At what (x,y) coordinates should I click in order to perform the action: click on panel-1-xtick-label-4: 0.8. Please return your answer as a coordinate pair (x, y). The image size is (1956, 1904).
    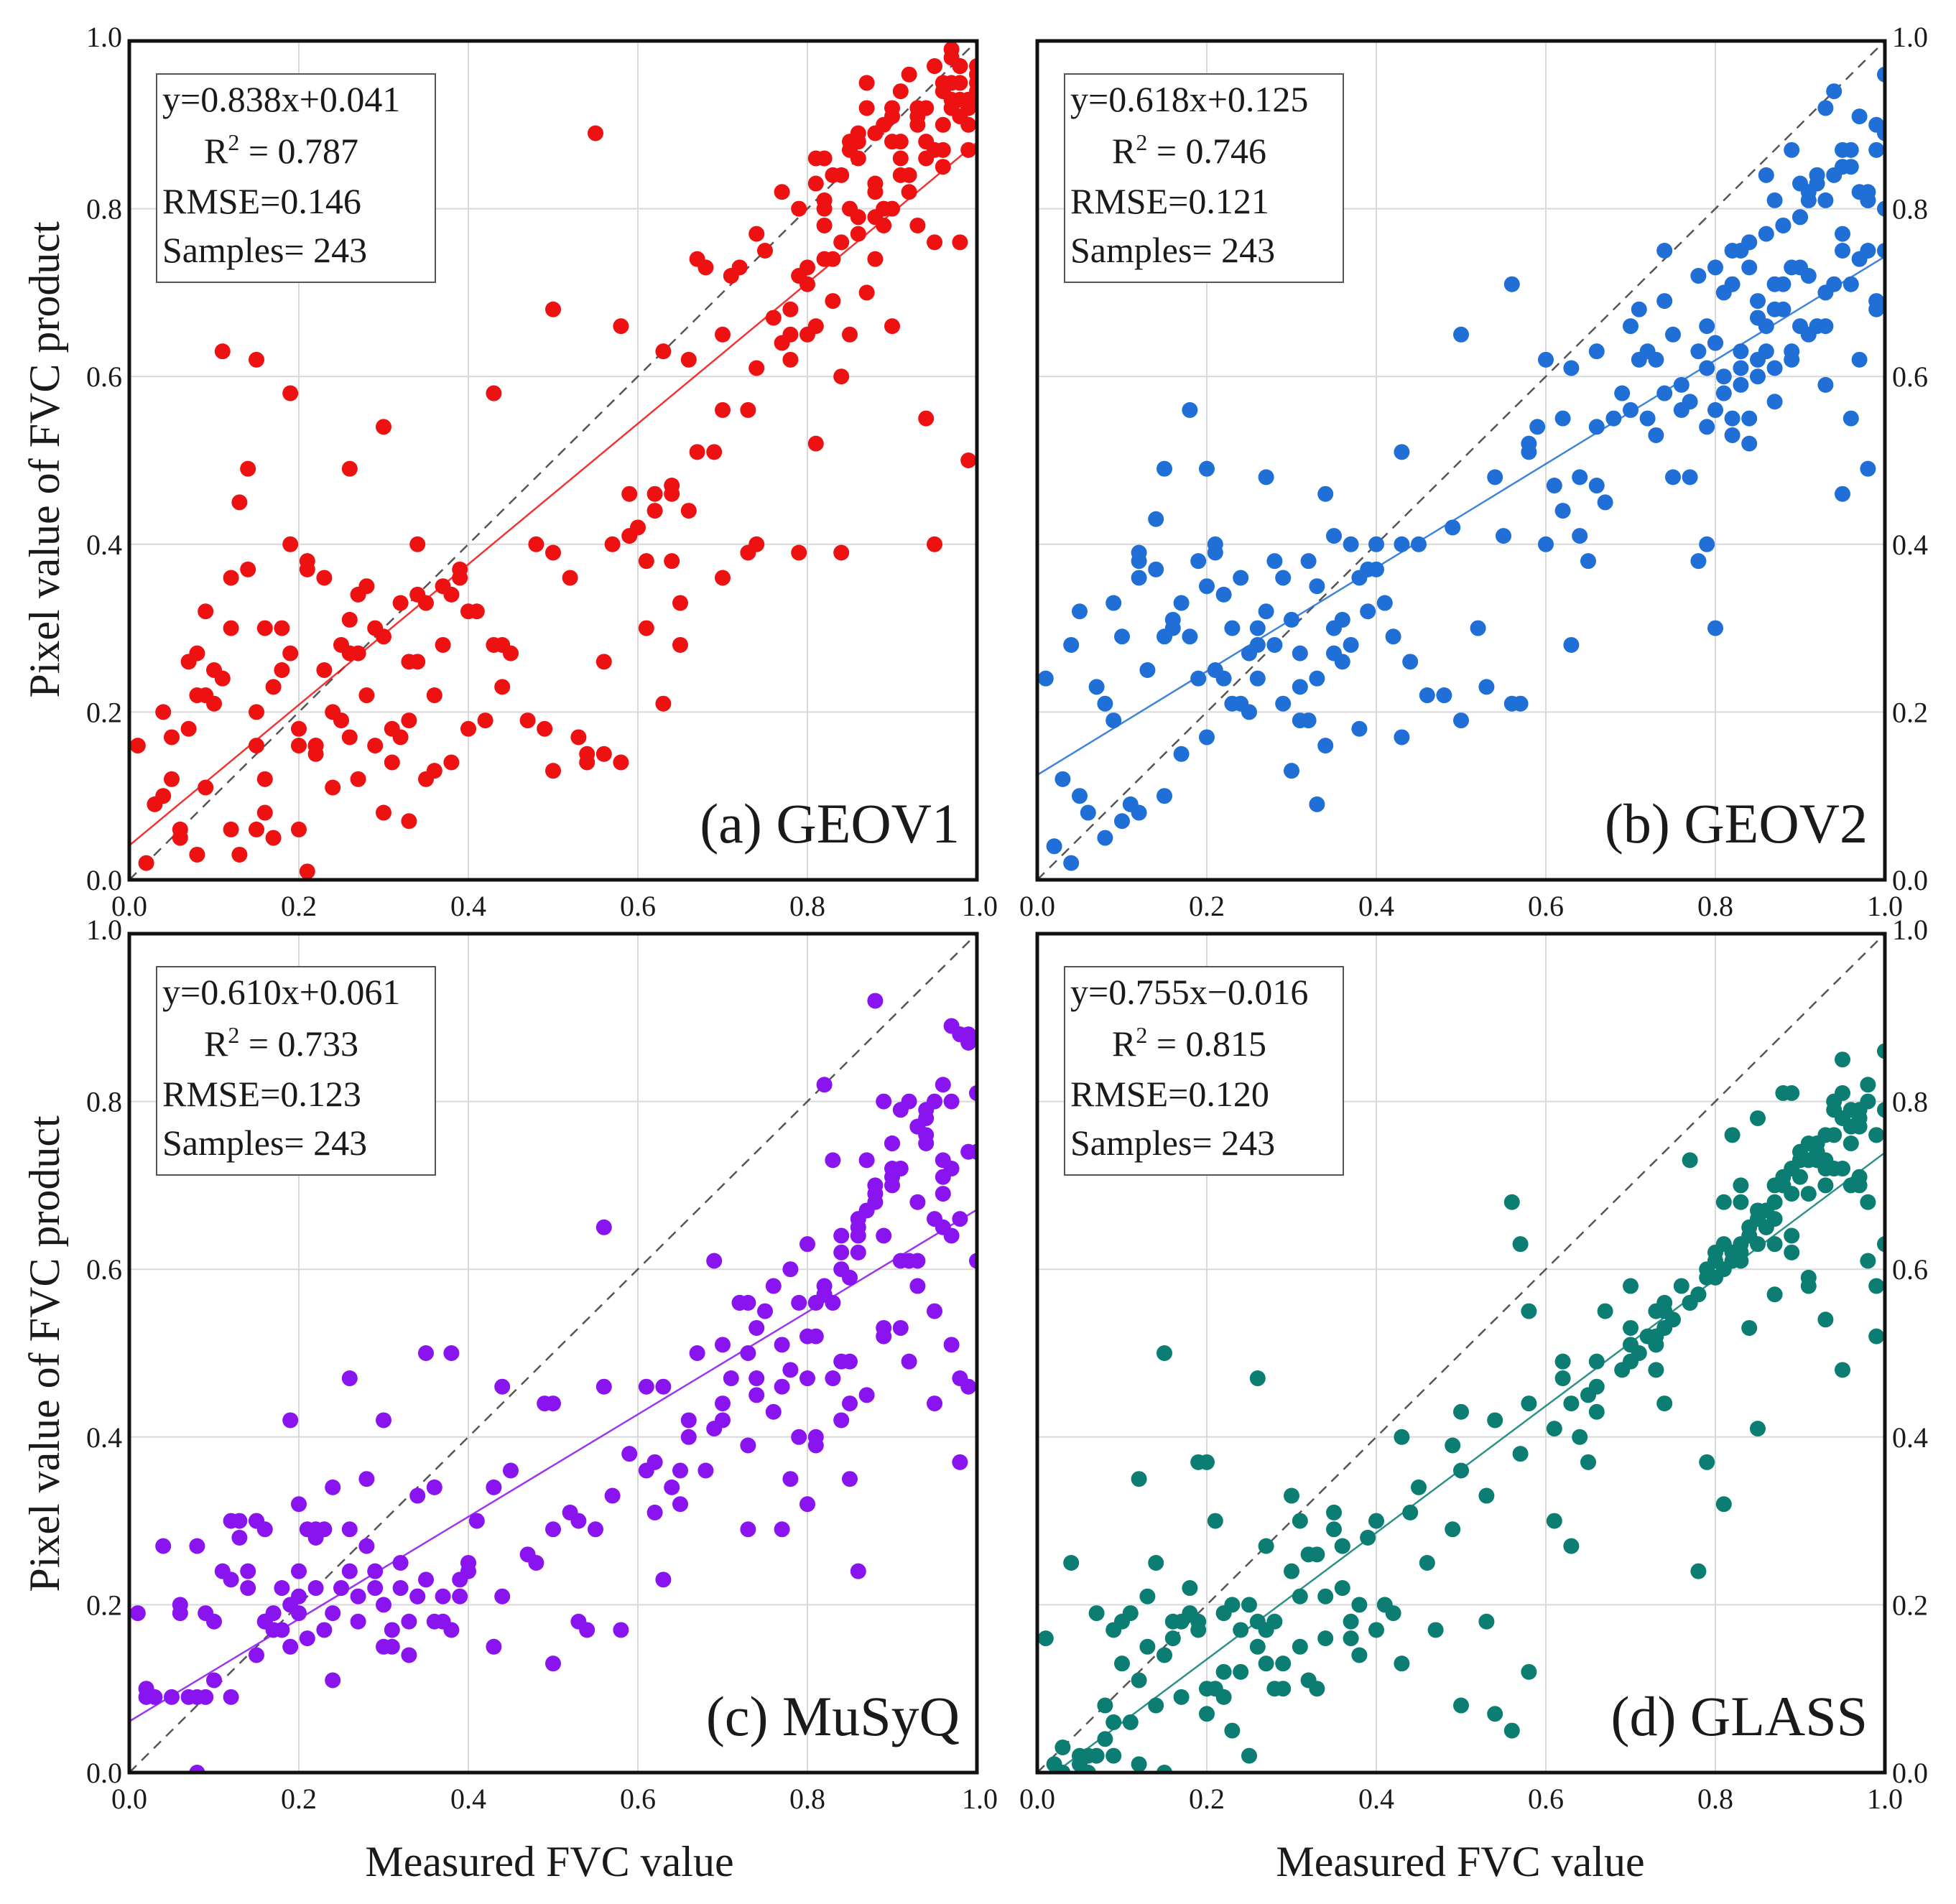
    Looking at the image, I should click on (807, 906).